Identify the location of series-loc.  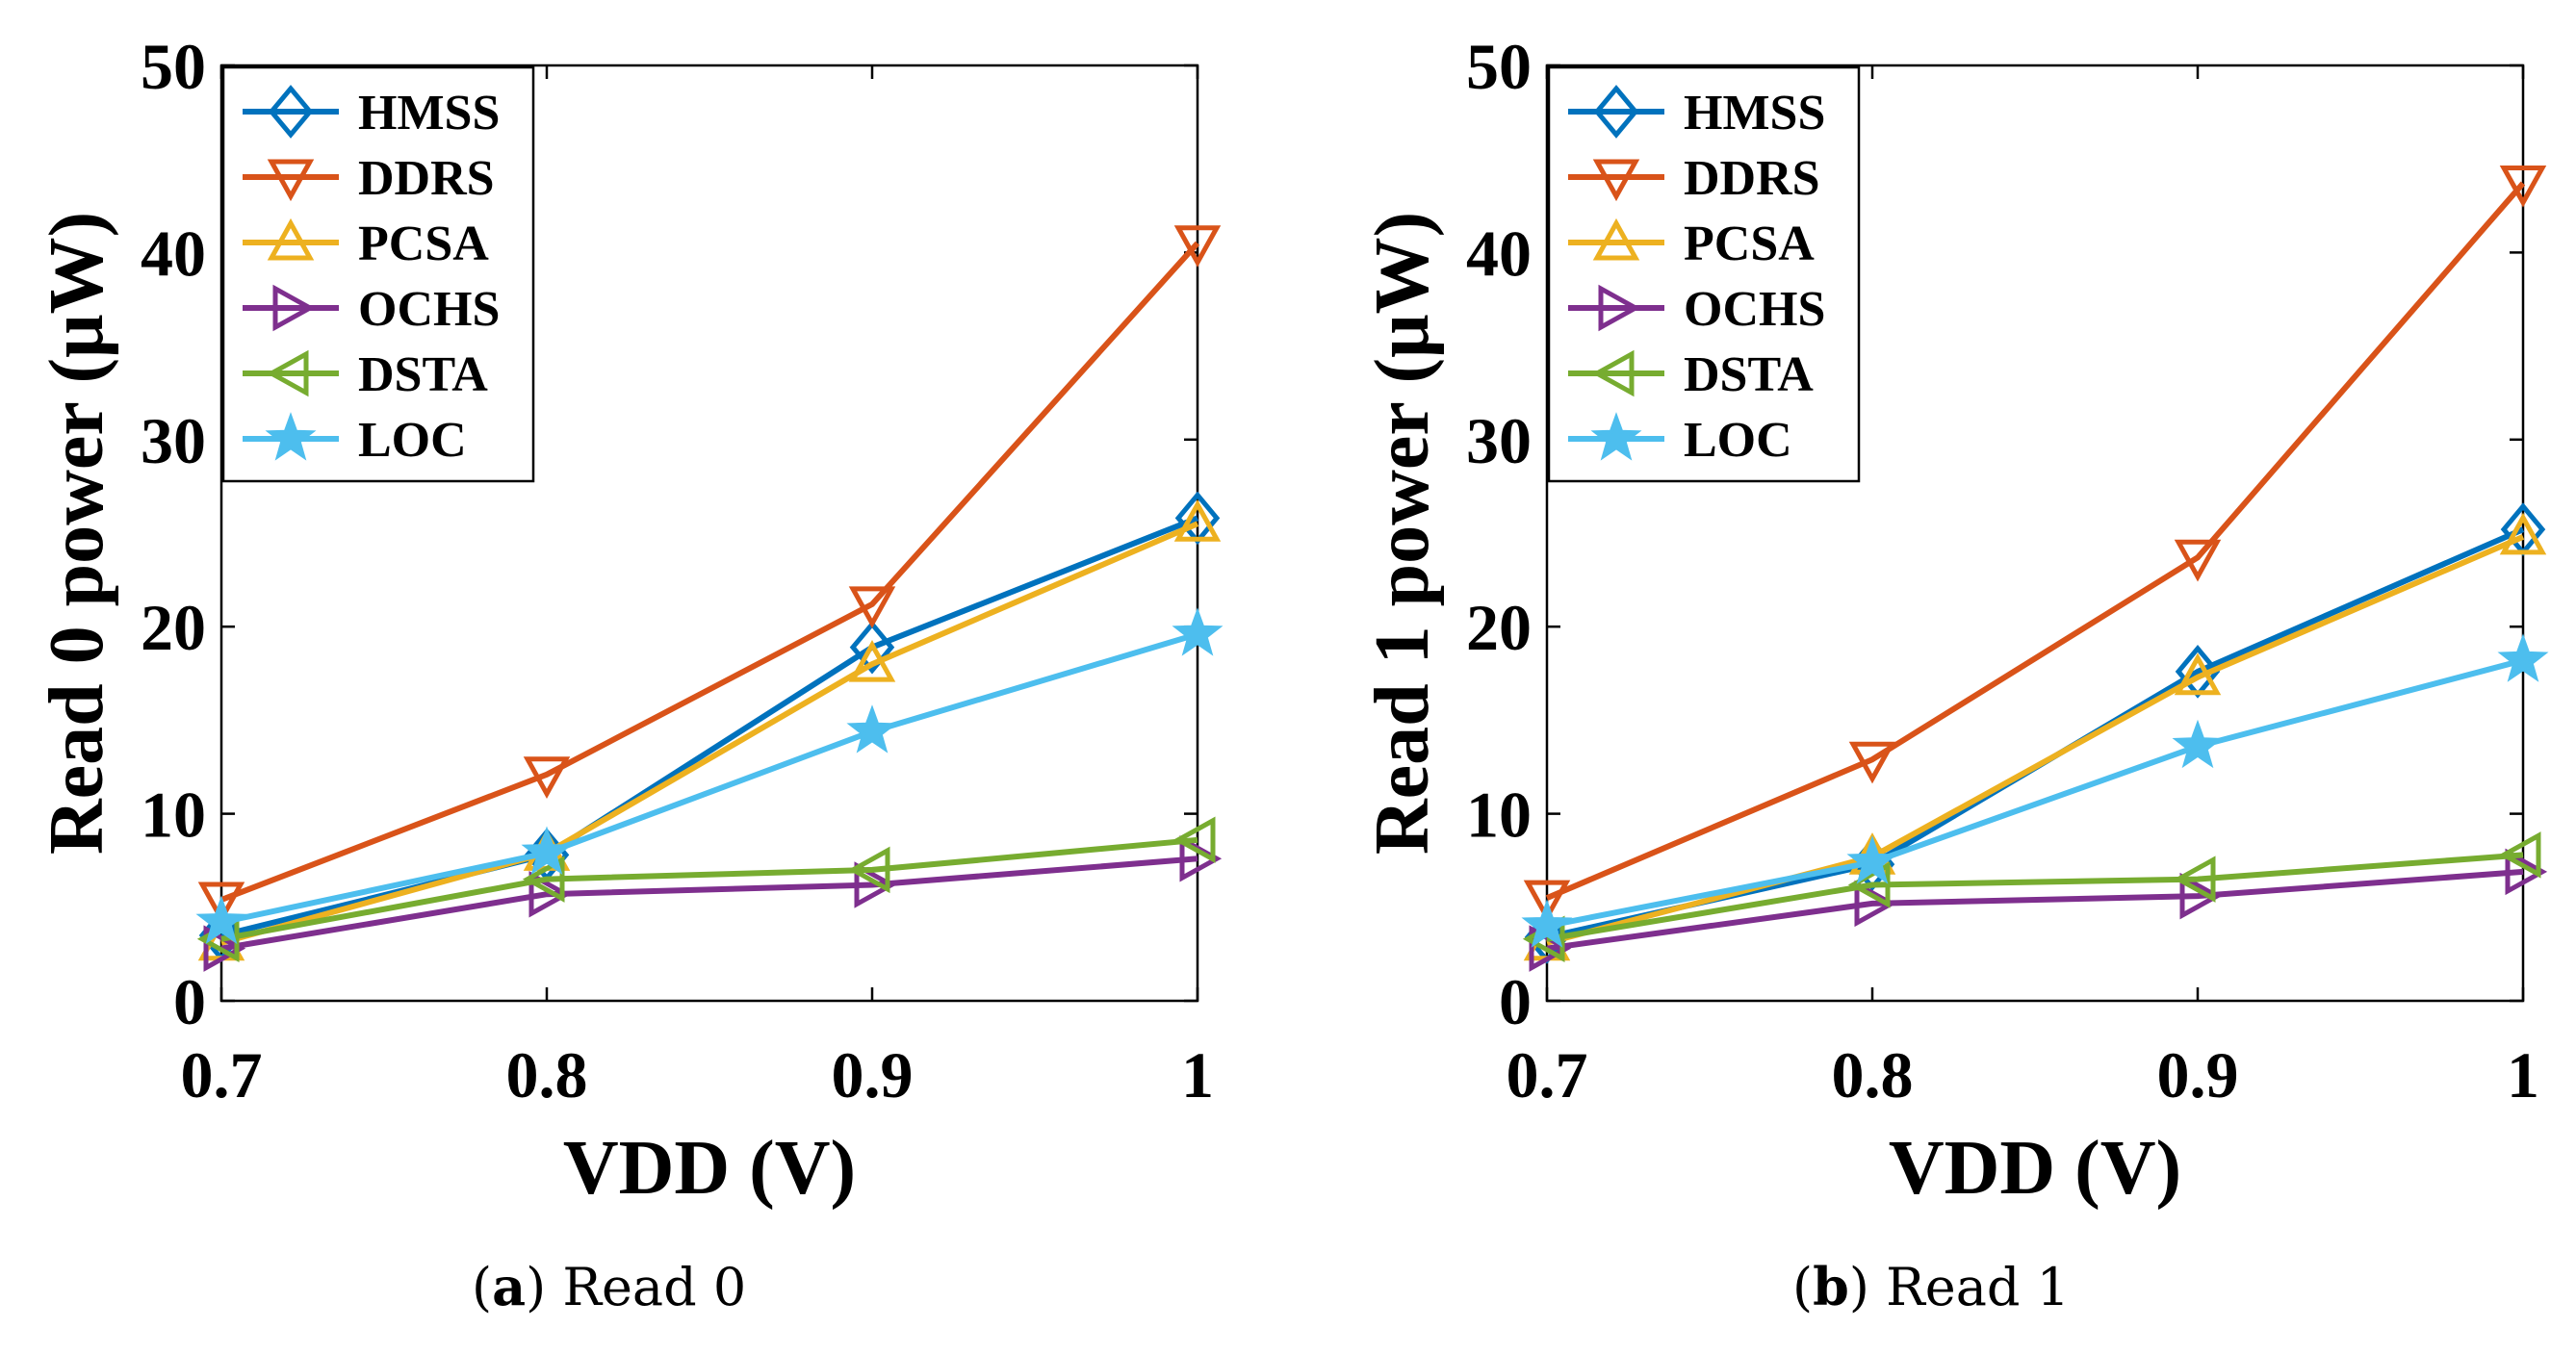
(2035, 790).